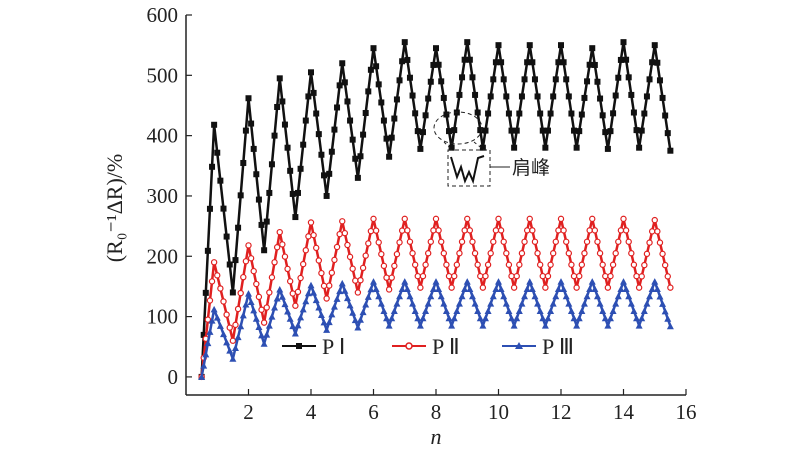 This screenshot has height=451, width=800. I want to click on legend-label-p1: P Ⅰ, so click(333, 346).